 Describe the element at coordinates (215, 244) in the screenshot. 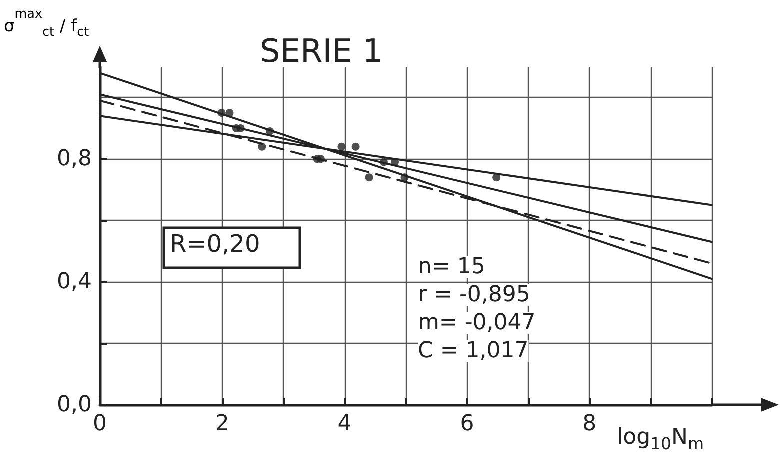

I see `annotation: R=0,20` at that location.